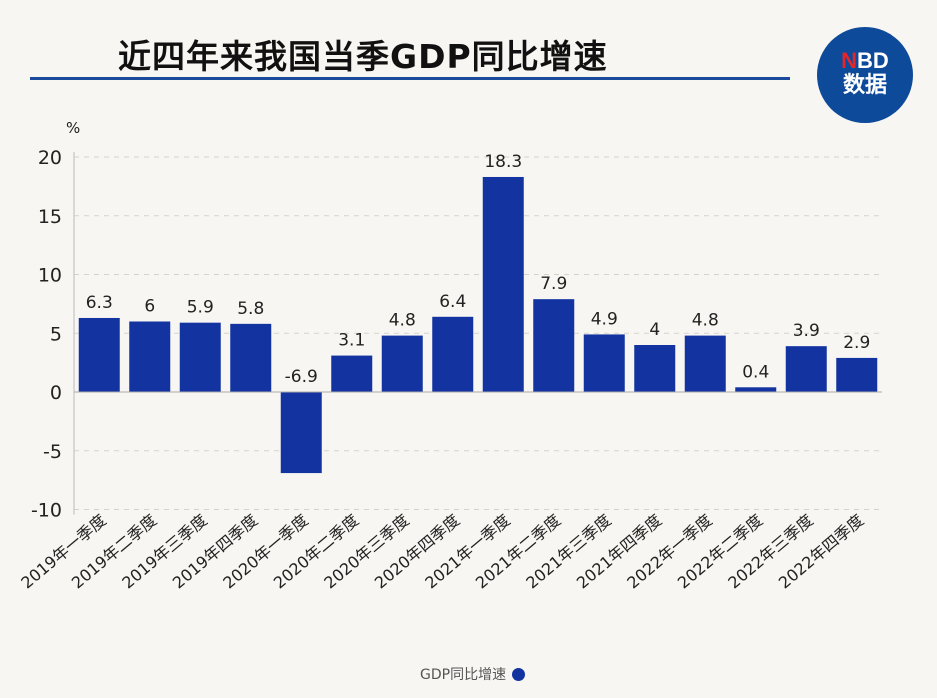 This screenshot has width=937, height=698. Describe the element at coordinates (301, 377) in the screenshot. I see `data-label: -6.9` at that location.